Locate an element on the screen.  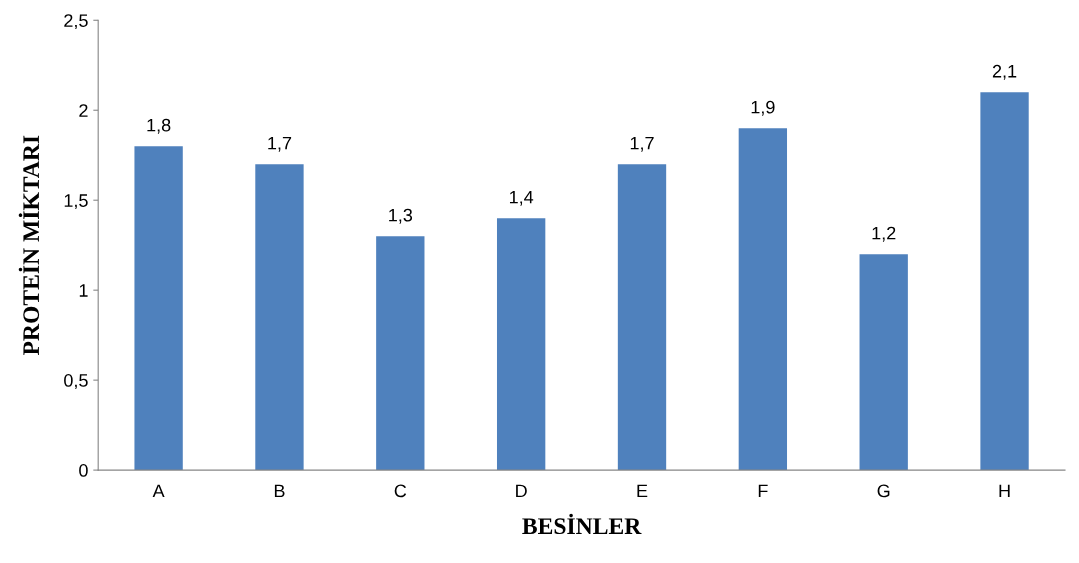
y-tick-label: 1 is located at coordinates (83, 290).